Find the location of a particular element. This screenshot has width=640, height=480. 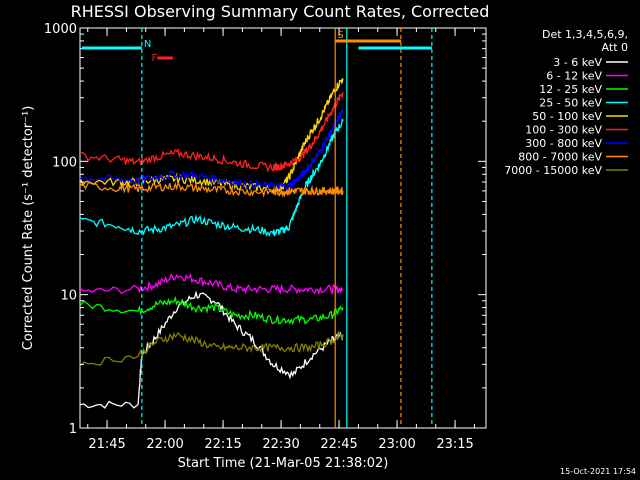

legend-label: 800 - 7000 keV is located at coordinates (560, 157).